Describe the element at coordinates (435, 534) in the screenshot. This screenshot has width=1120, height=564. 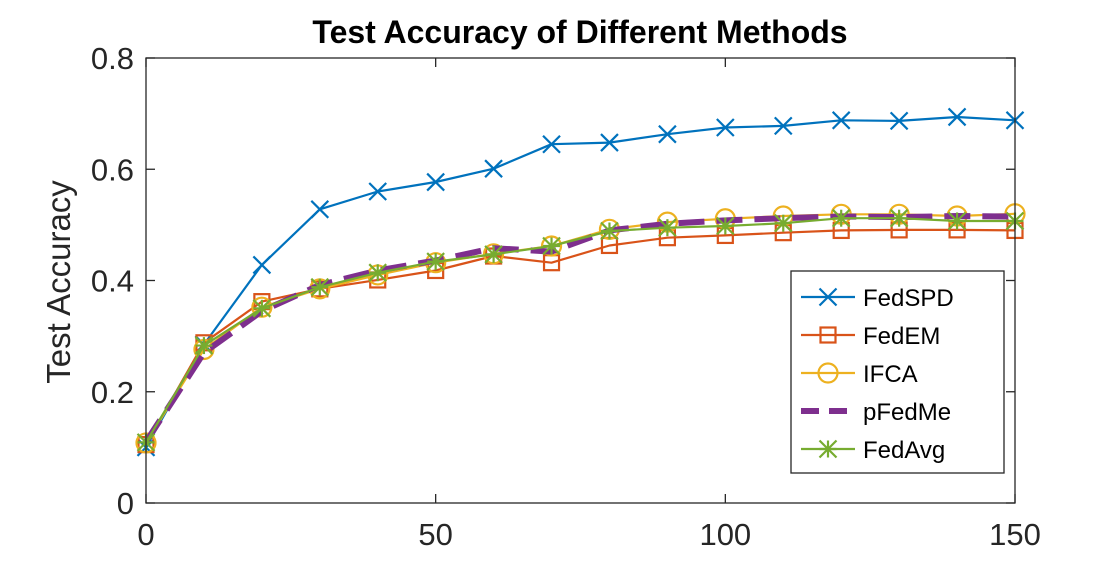
I see `x-tick-label-1: 50` at that location.